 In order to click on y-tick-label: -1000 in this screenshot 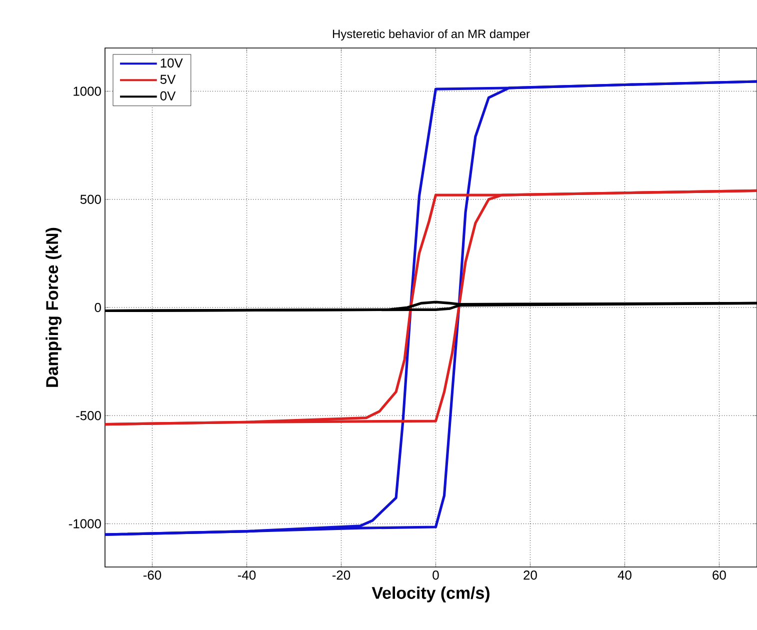, I will do `click(84, 523)`.